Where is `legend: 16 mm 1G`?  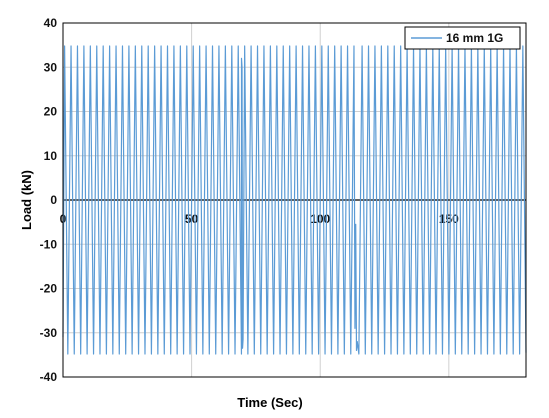
legend: 16 mm 1G is located at coordinates (462, 38).